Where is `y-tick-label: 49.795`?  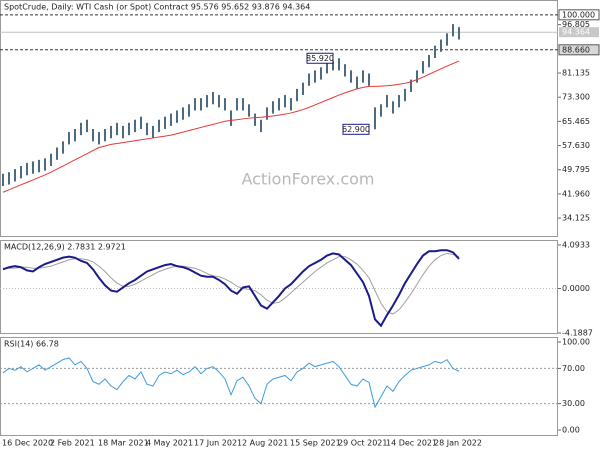 y-tick-label: 49.795 is located at coordinates (576, 169).